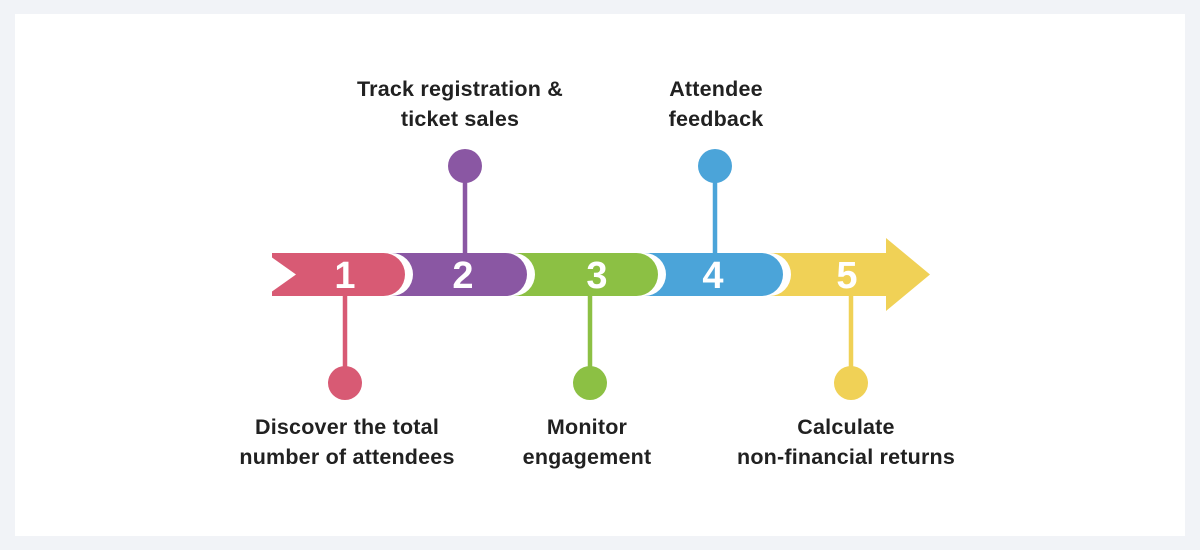  I want to click on step-4-stem, so click(715, 217).